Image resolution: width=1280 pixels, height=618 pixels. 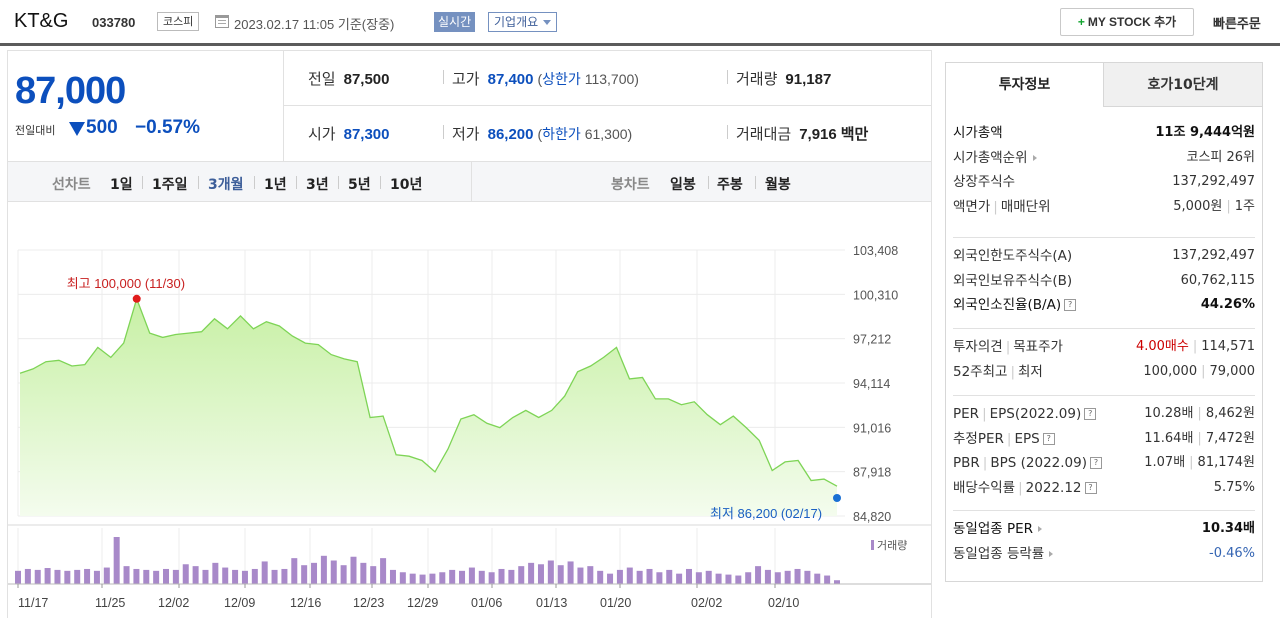 I want to click on info-value-text: 81,174원, so click(x=1226, y=462).